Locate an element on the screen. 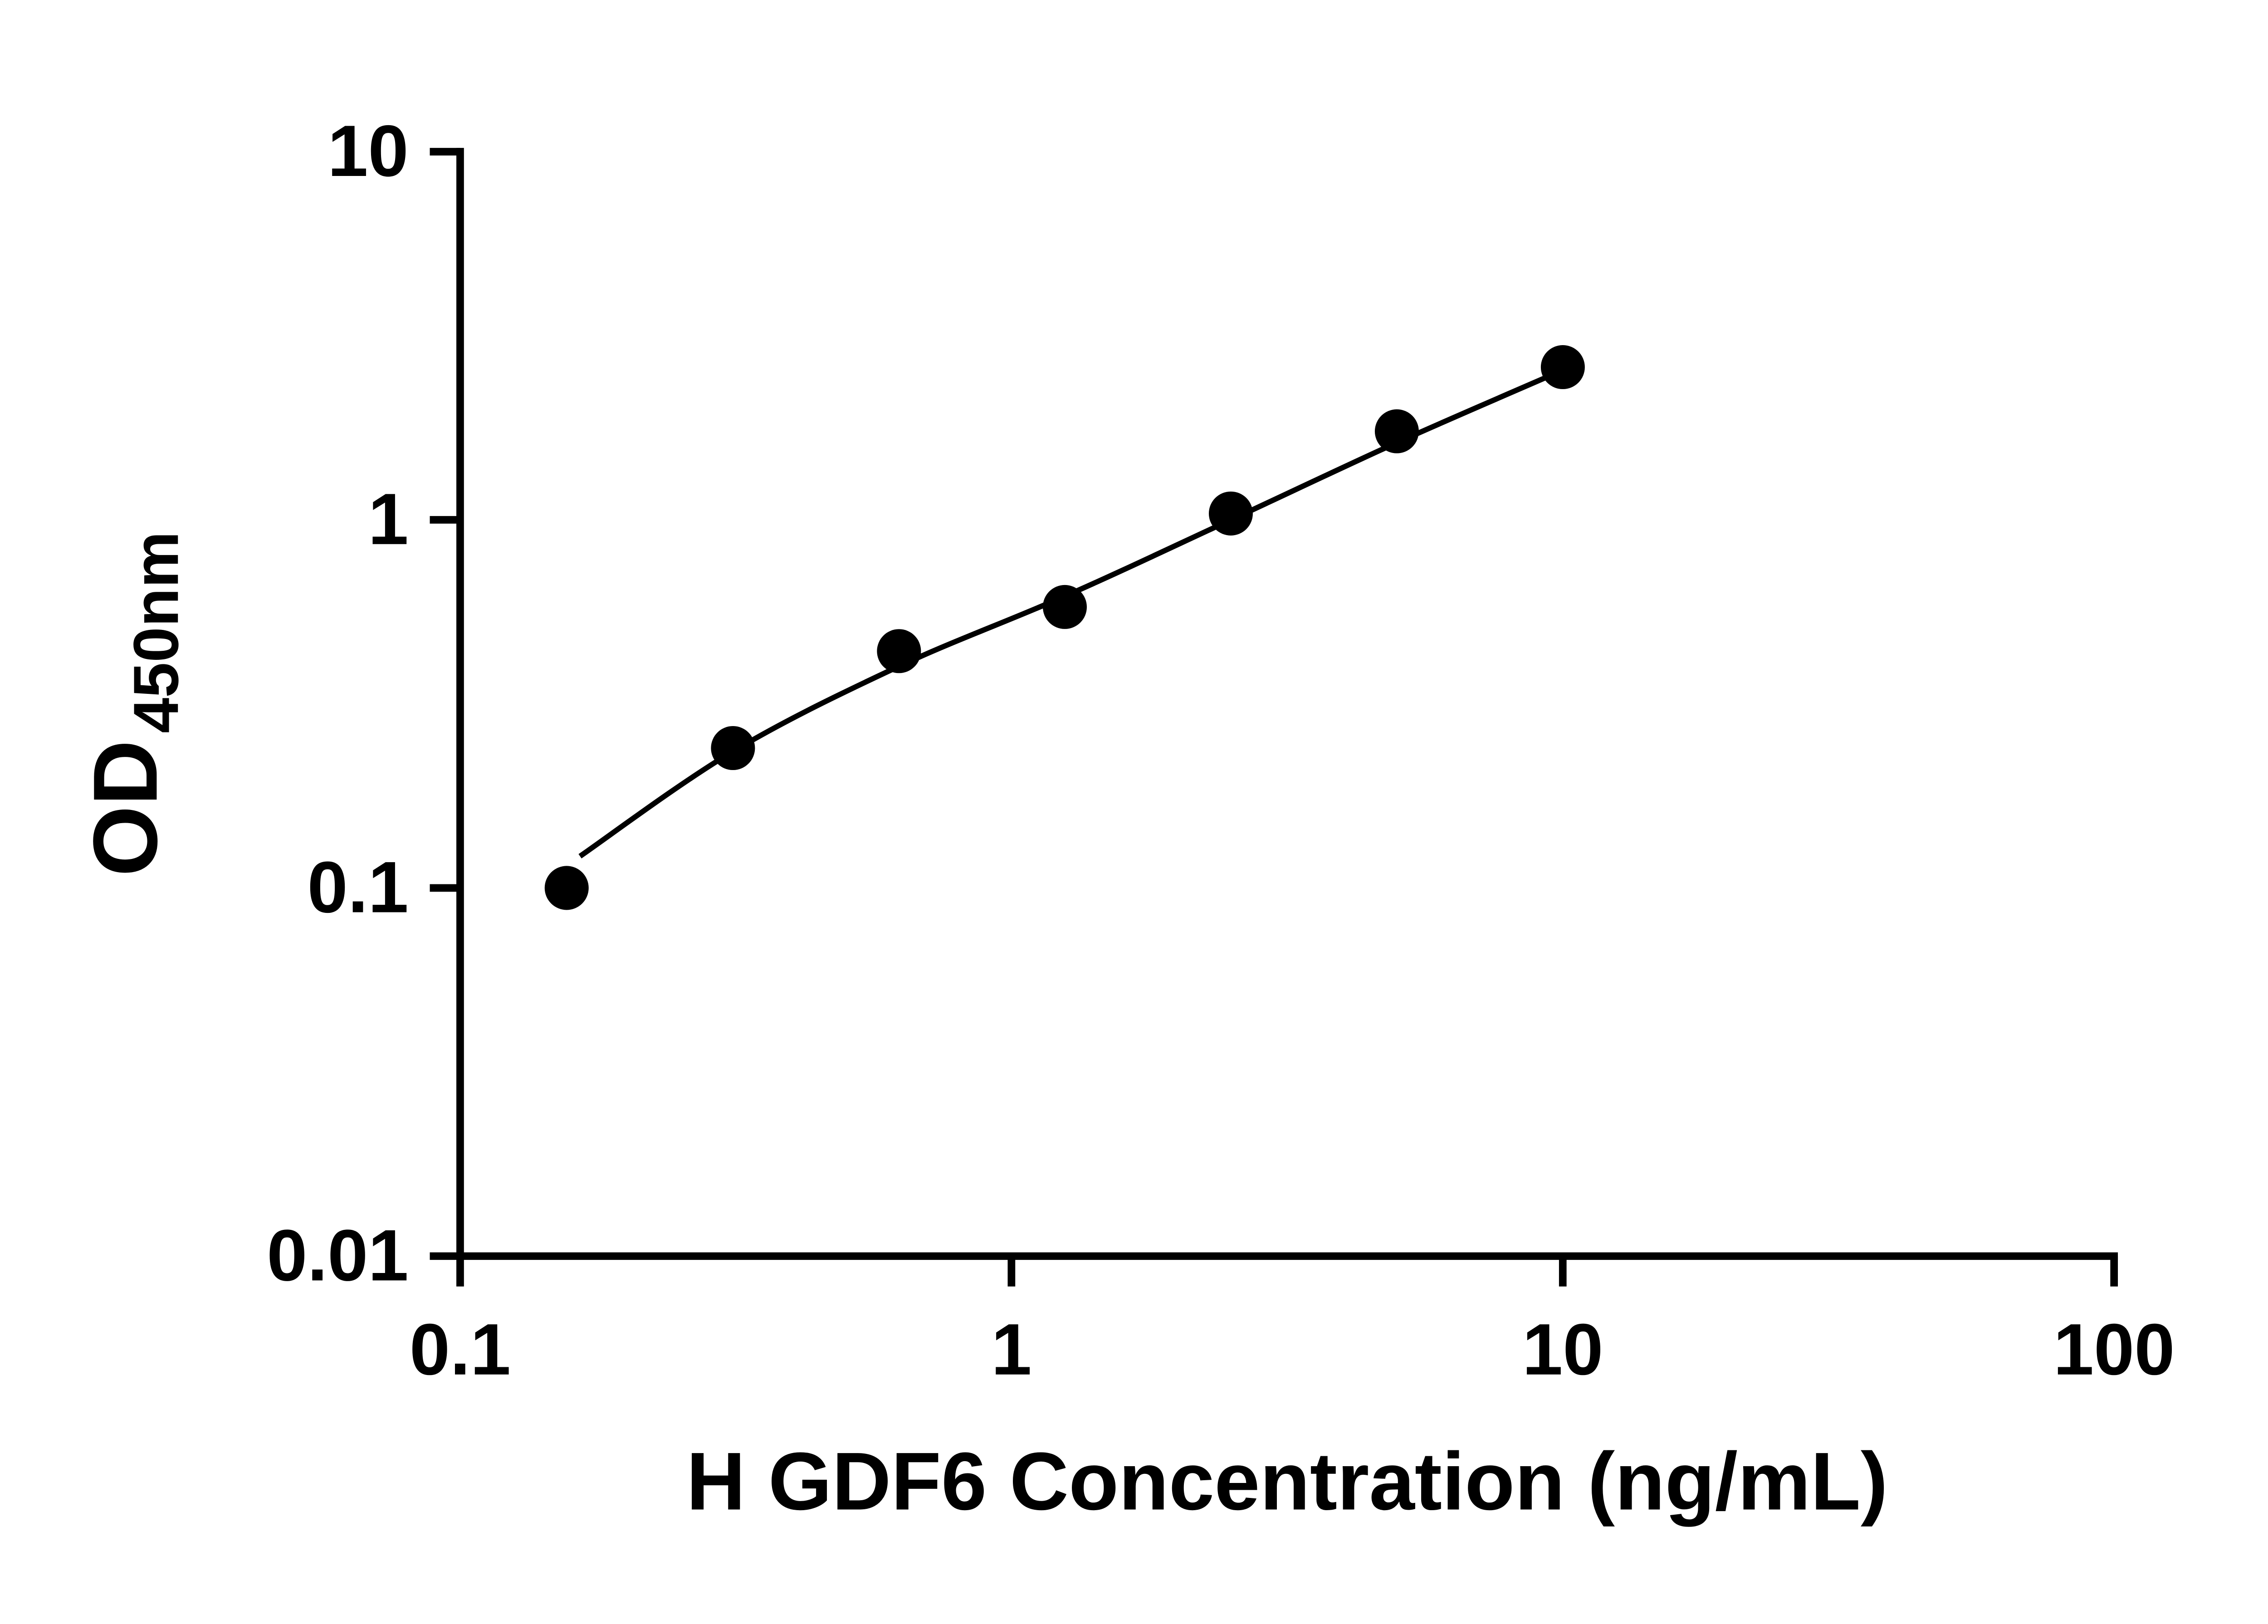  y-tick-label: 10 is located at coordinates (368, 151).